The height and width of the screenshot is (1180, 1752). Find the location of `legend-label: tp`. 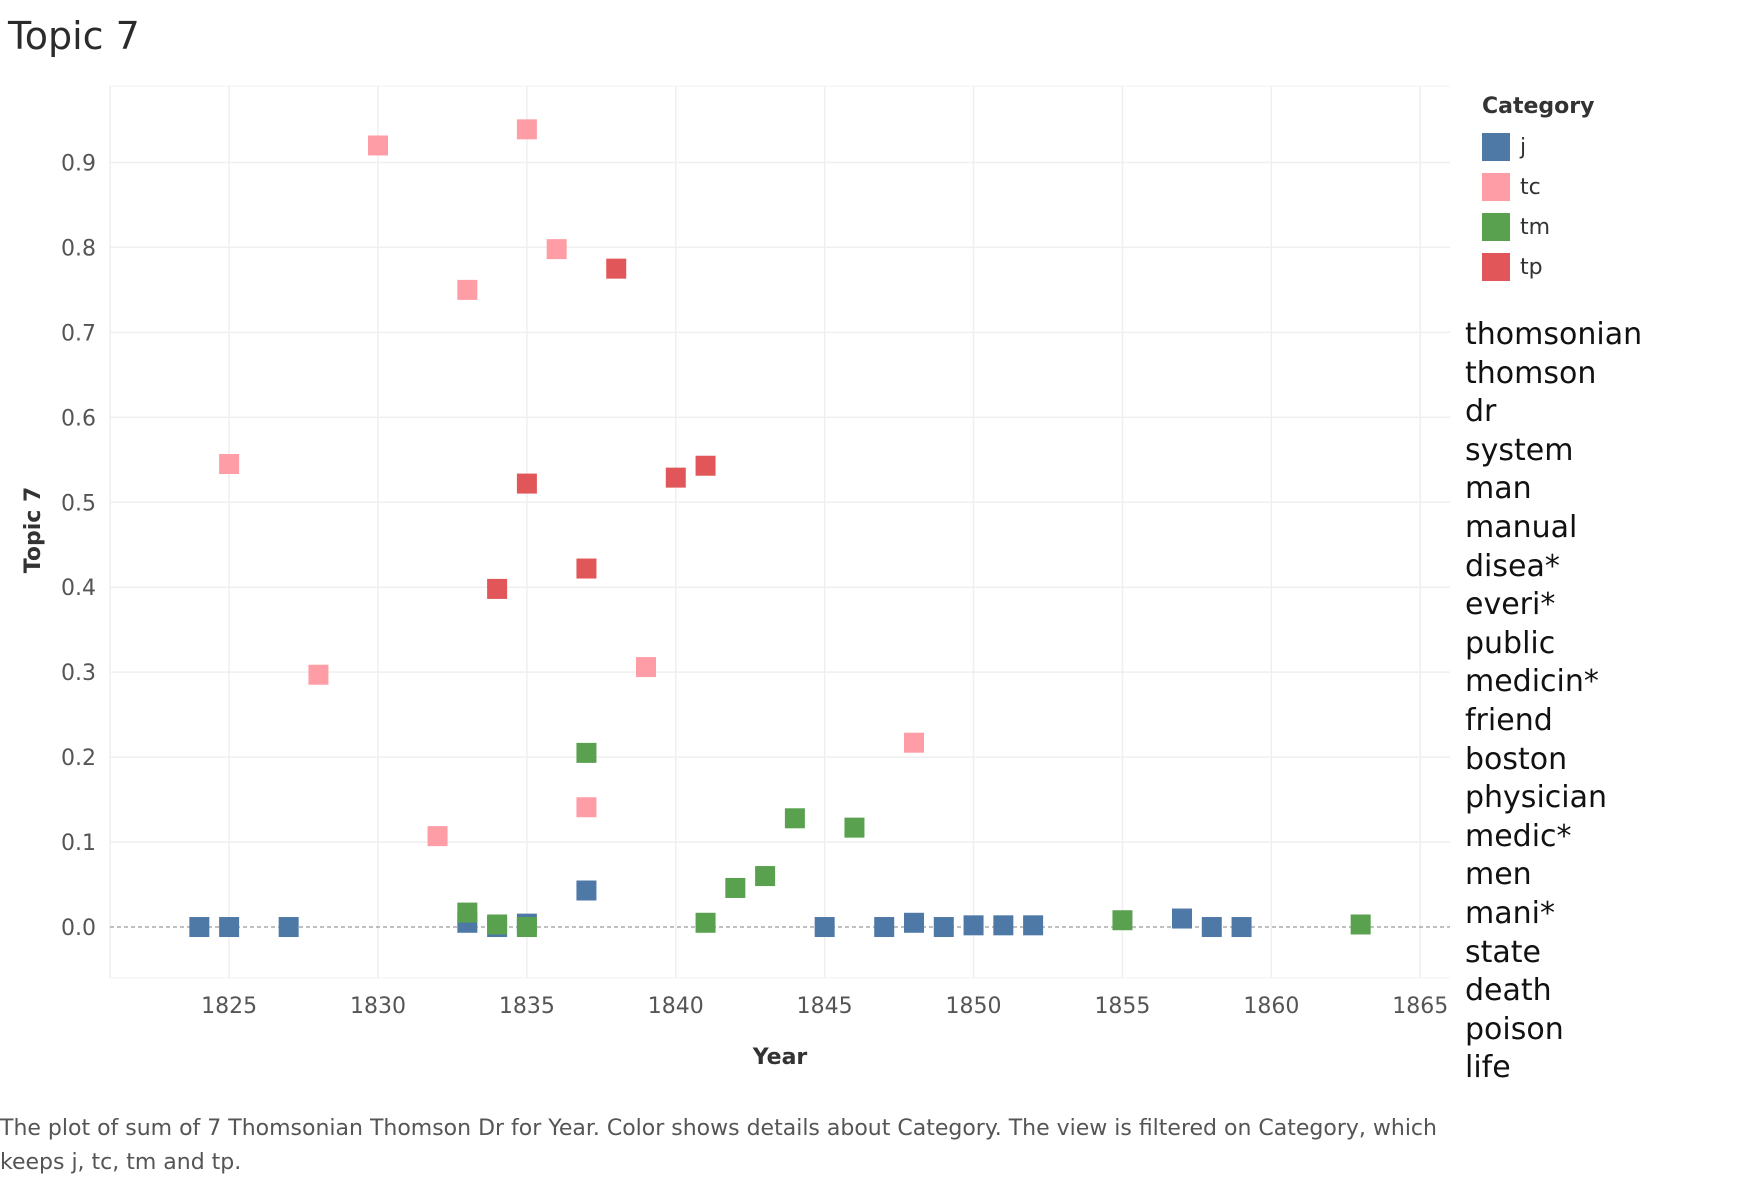

legend-label: tp is located at coordinates (1531, 267).